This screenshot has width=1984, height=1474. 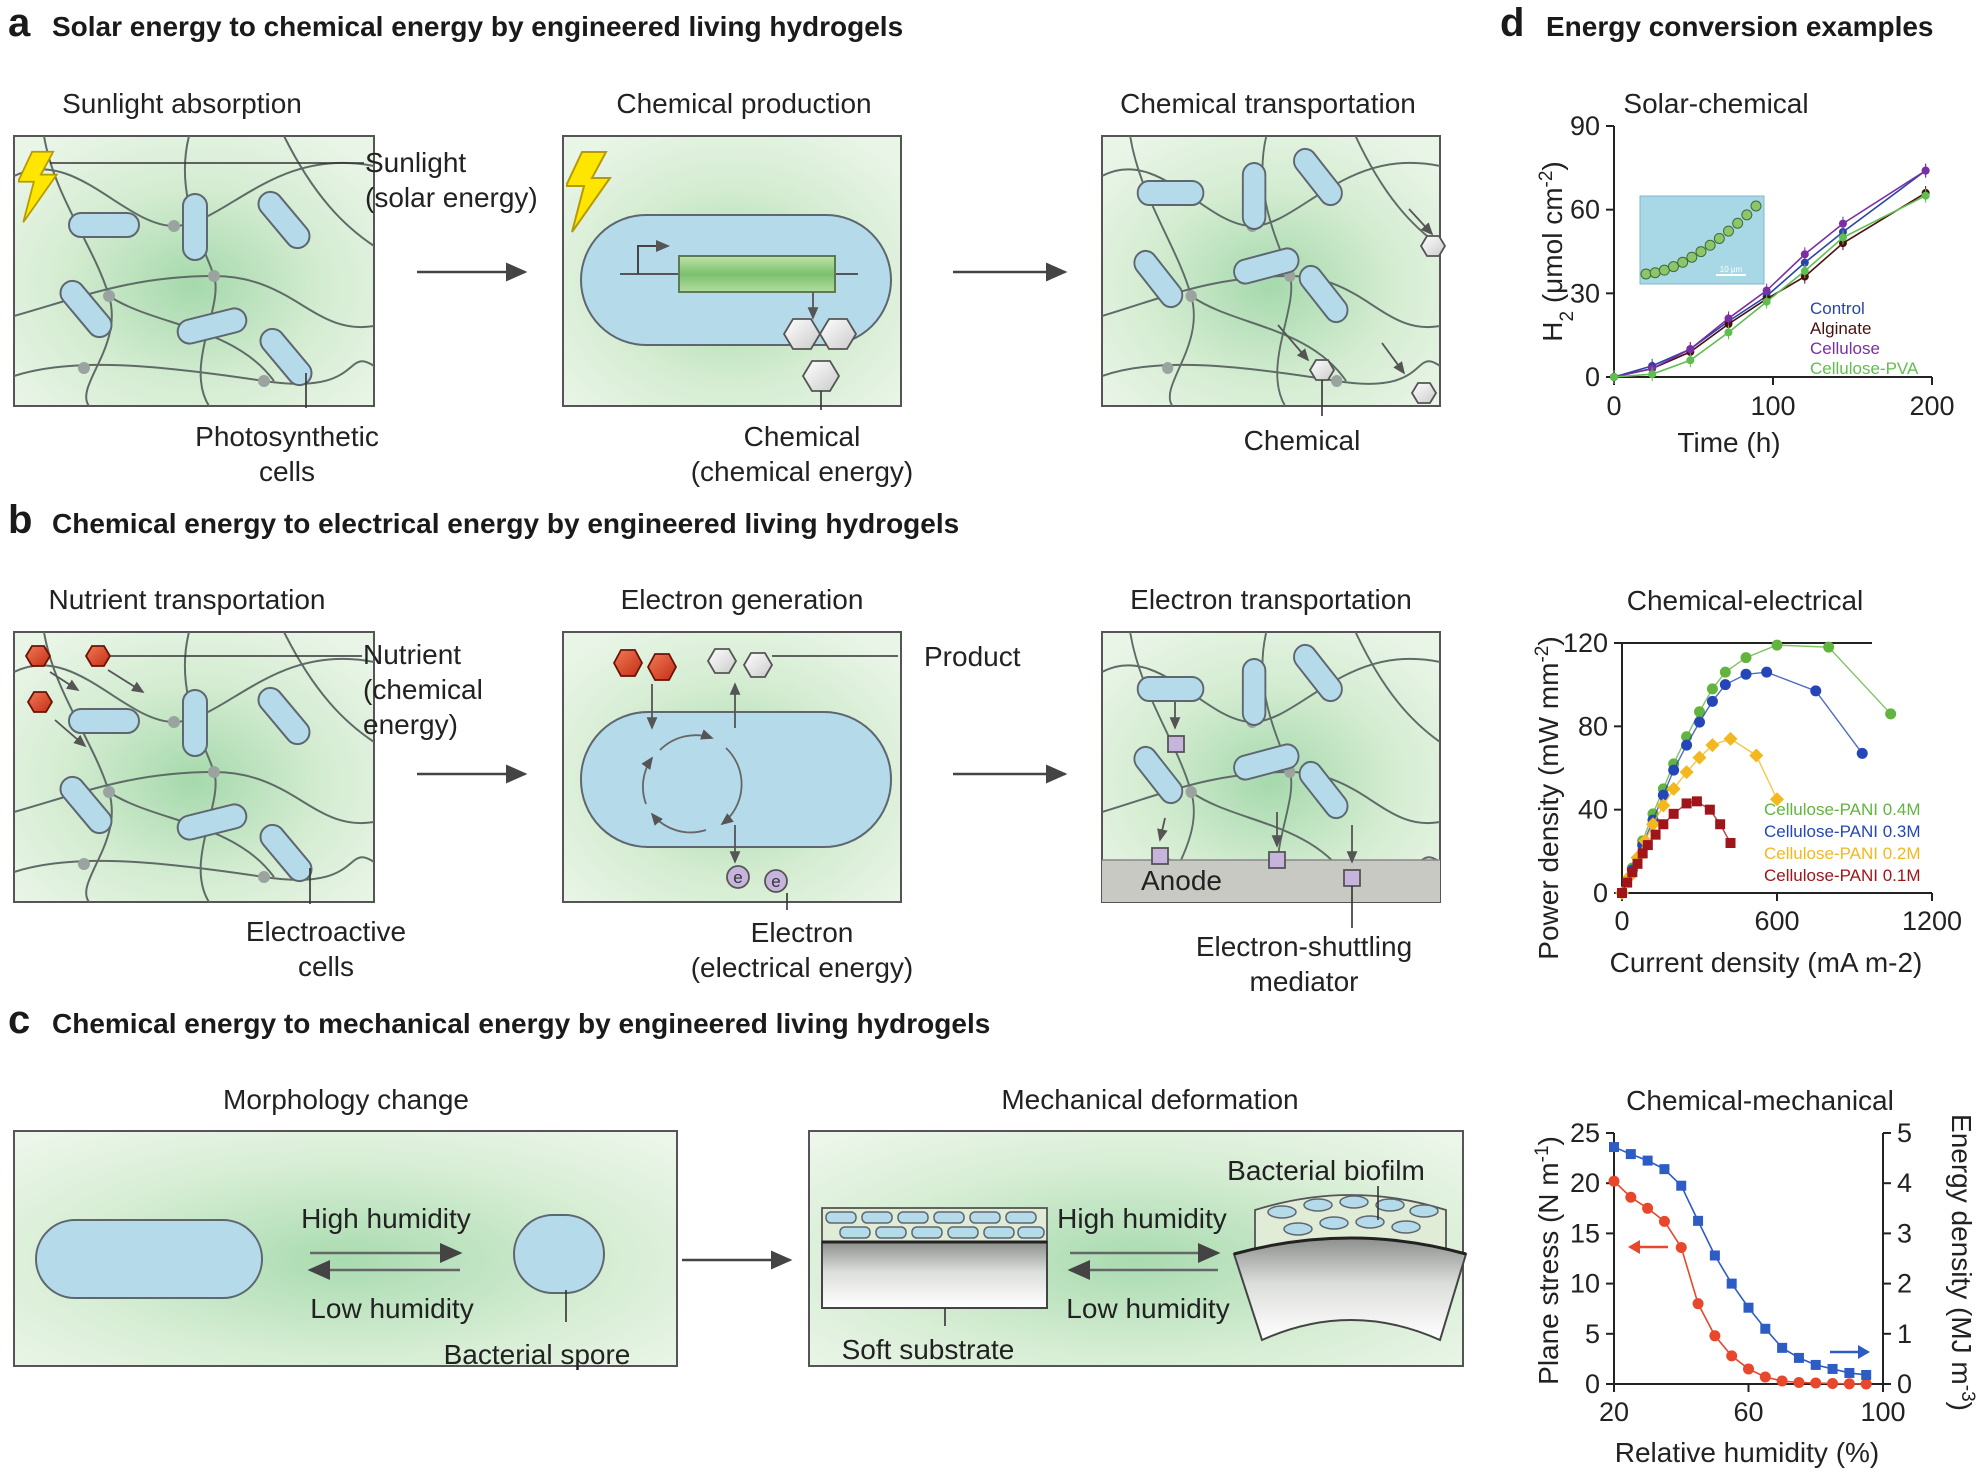 What do you see at coordinates (1840, 328) in the screenshot?
I see `legend-entry: Alginate` at bounding box center [1840, 328].